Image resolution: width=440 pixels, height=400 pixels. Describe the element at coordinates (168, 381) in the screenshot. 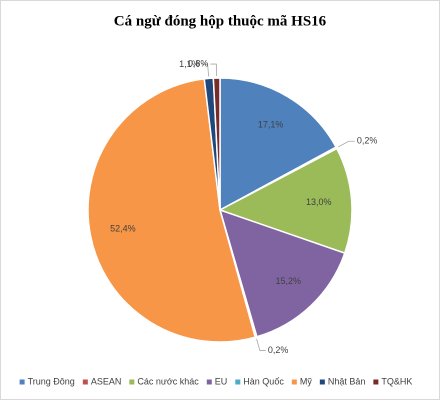

I see `legend-label: Các nước khác` at that location.